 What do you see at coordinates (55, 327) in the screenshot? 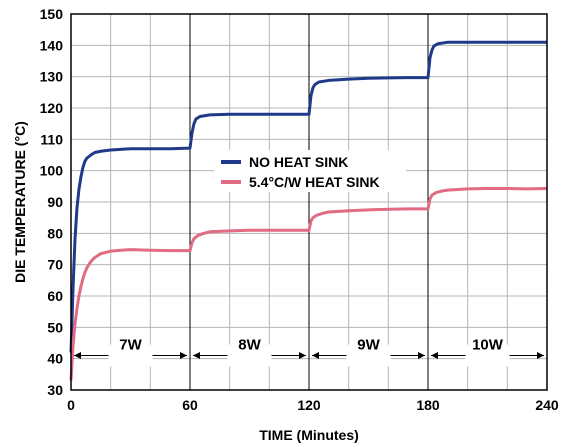
I see `y-tick-label: 50` at bounding box center [55, 327].